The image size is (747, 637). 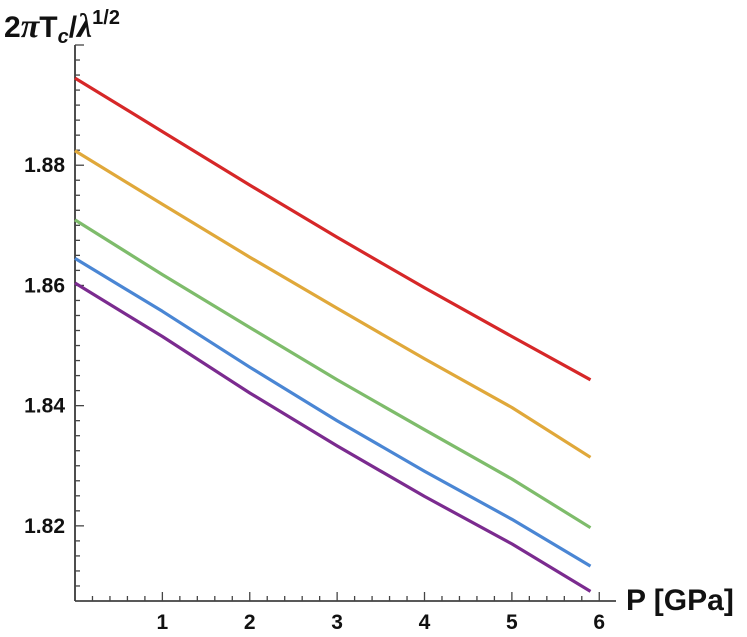 What do you see at coordinates (337, 622) in the screenshot?
I see `x-tick-label: 3` at bounding box center [337, 622].